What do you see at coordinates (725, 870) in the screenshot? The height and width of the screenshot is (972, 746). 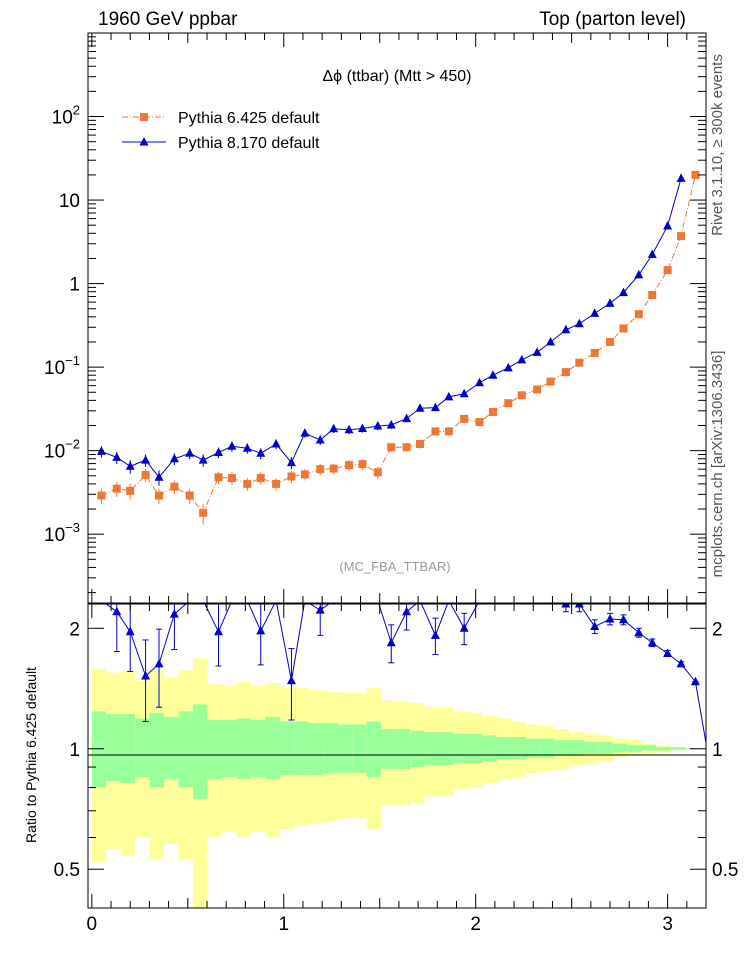 I see `ratio-y-tick-label-right: 0.5` at bounding box center [725, 870].